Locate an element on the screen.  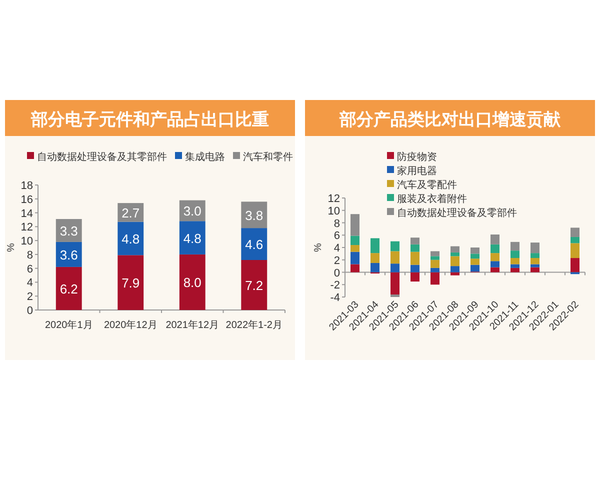
data-label: 7.2 is located at coordinates (254, 285).